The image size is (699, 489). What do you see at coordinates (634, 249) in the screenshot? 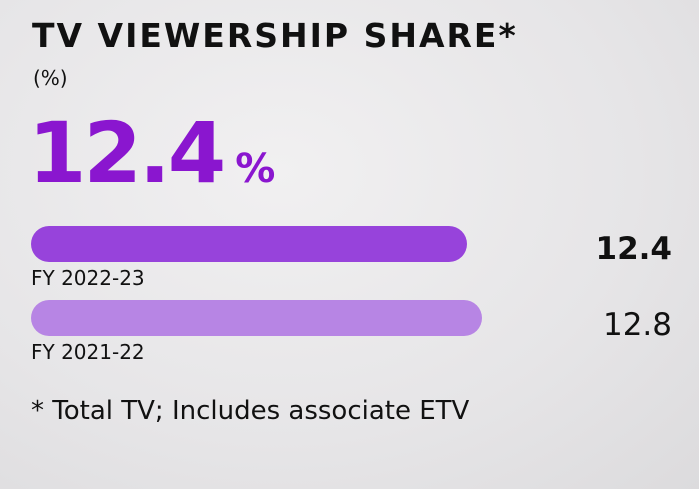
I see `bar-value-label-0: 12.4` at bounding box center [634, 249].